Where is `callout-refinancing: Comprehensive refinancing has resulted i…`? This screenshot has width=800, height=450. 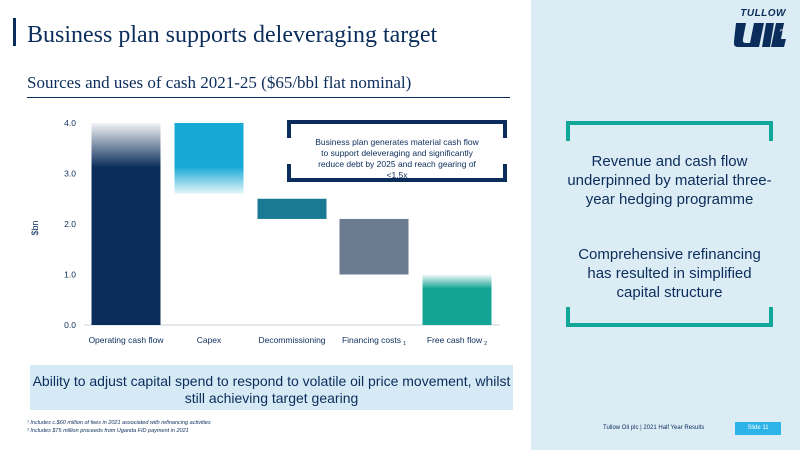 callout-refinancing: Comprehensive refinancing has resulted i… is located at coordinates (669, 273).